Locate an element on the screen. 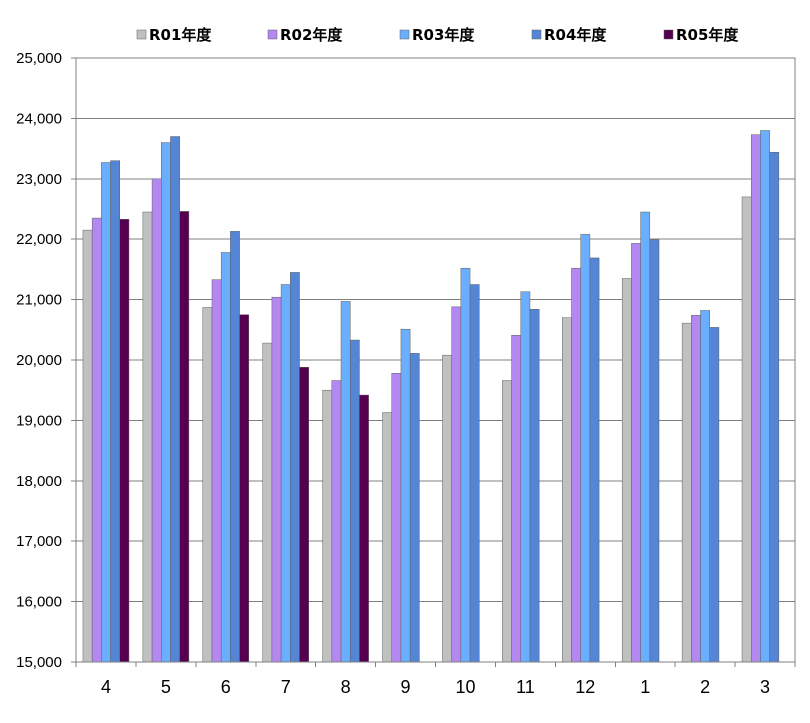 The width and height of the screenshot is (810, 723). legend: R01年度 R02年度 R03年度 R04年度 R05年度 is located at coordinates (437, 35).